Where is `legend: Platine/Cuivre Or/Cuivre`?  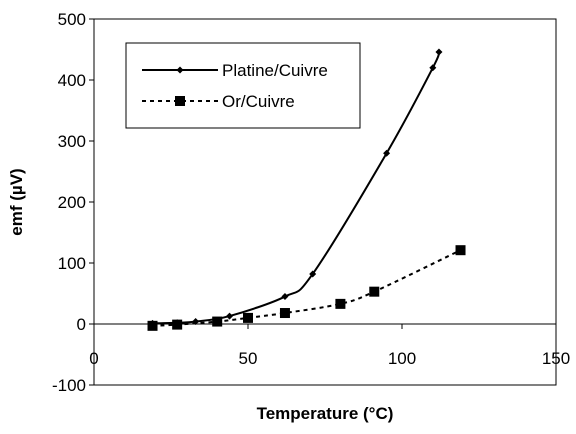
legend: Platine/Cuivre Or/Cuivre is located at coordinates (243, 85).